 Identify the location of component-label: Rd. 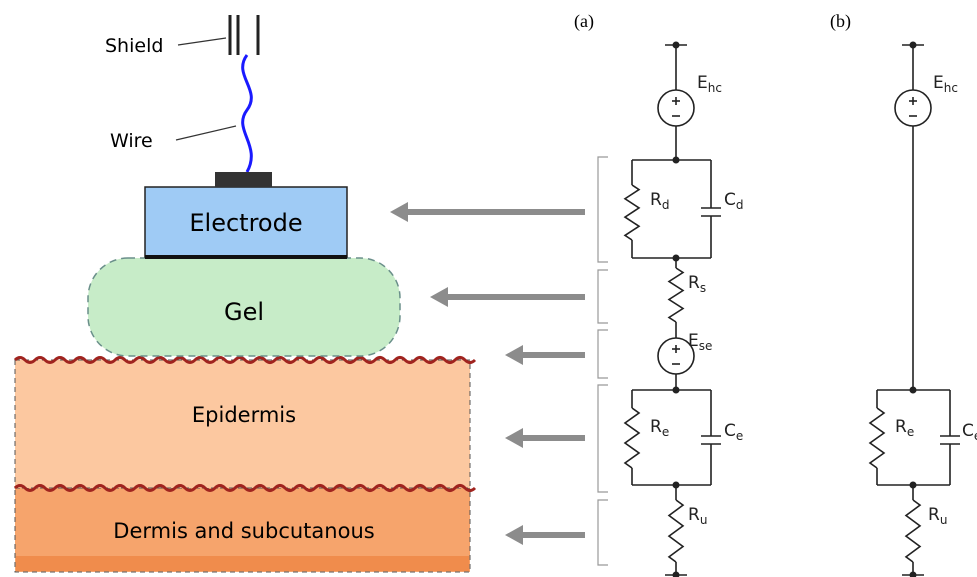
(659, 201).